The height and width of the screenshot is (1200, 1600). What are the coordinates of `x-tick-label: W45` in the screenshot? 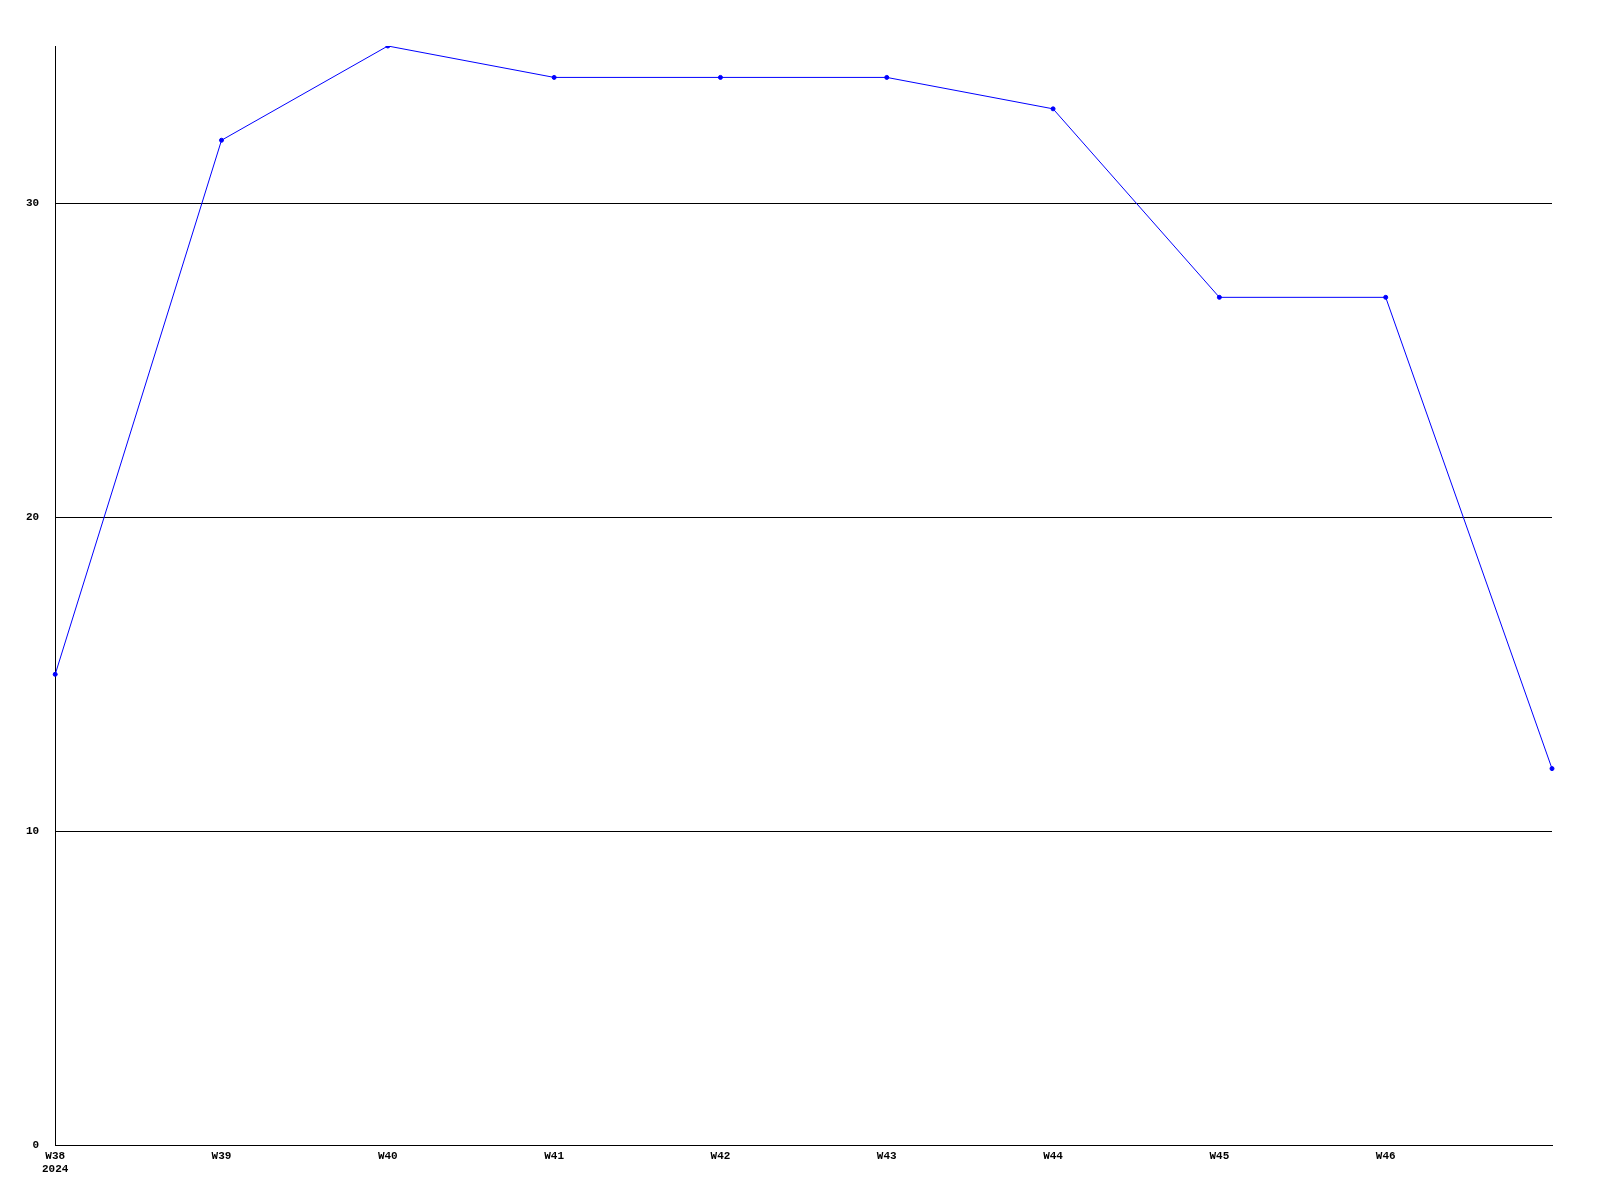 It's located at (1219, 1155).